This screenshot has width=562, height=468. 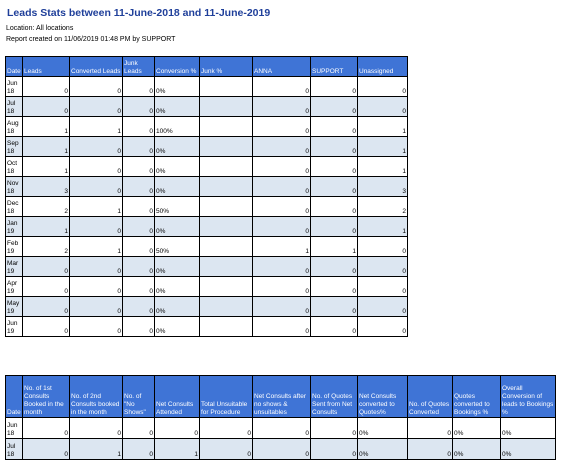 What do you see at coordinates (382, 186) in the screenshot?
I see `value-cell: 3` at bounding box center [382, 186].